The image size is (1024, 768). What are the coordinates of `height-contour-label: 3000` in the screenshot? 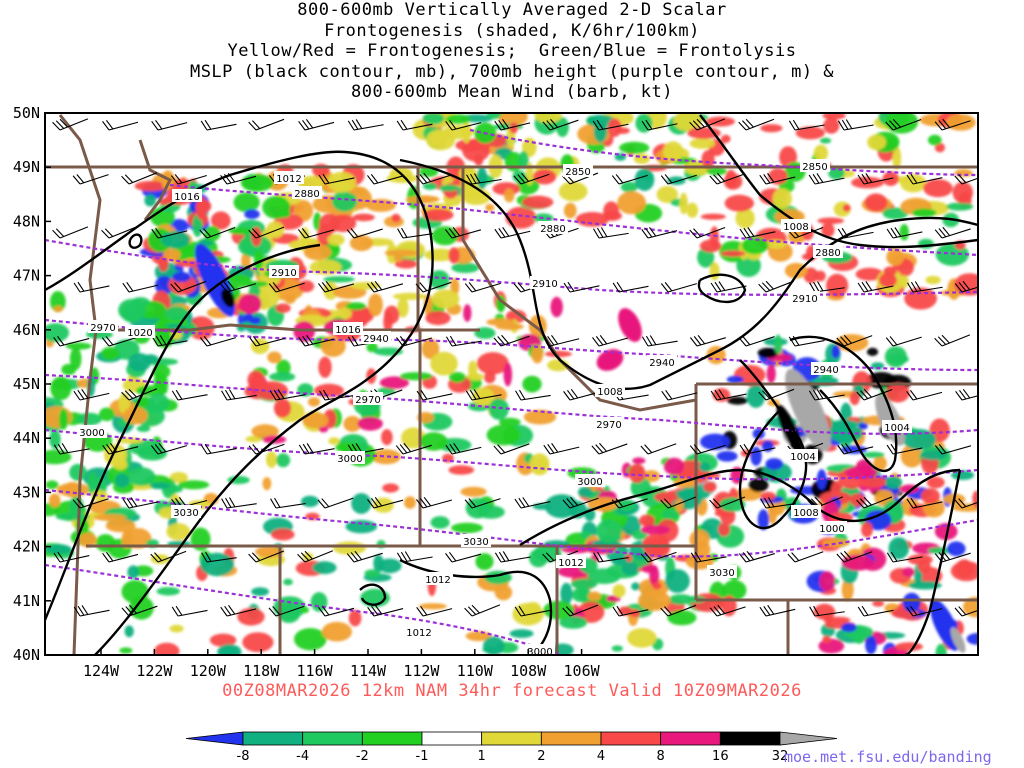 It's located at (349, 459).